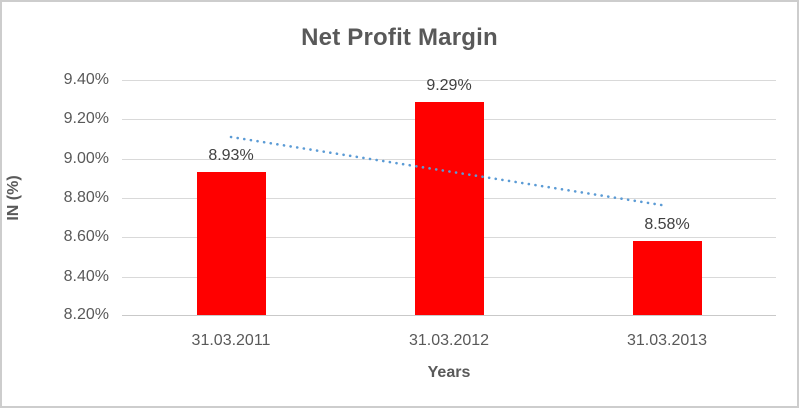 The image size is (799, 408). What do you see at coordinates (667, 224) in the screenshot?
I see `data-label: 8.58%` at bounding box center [667, 224].